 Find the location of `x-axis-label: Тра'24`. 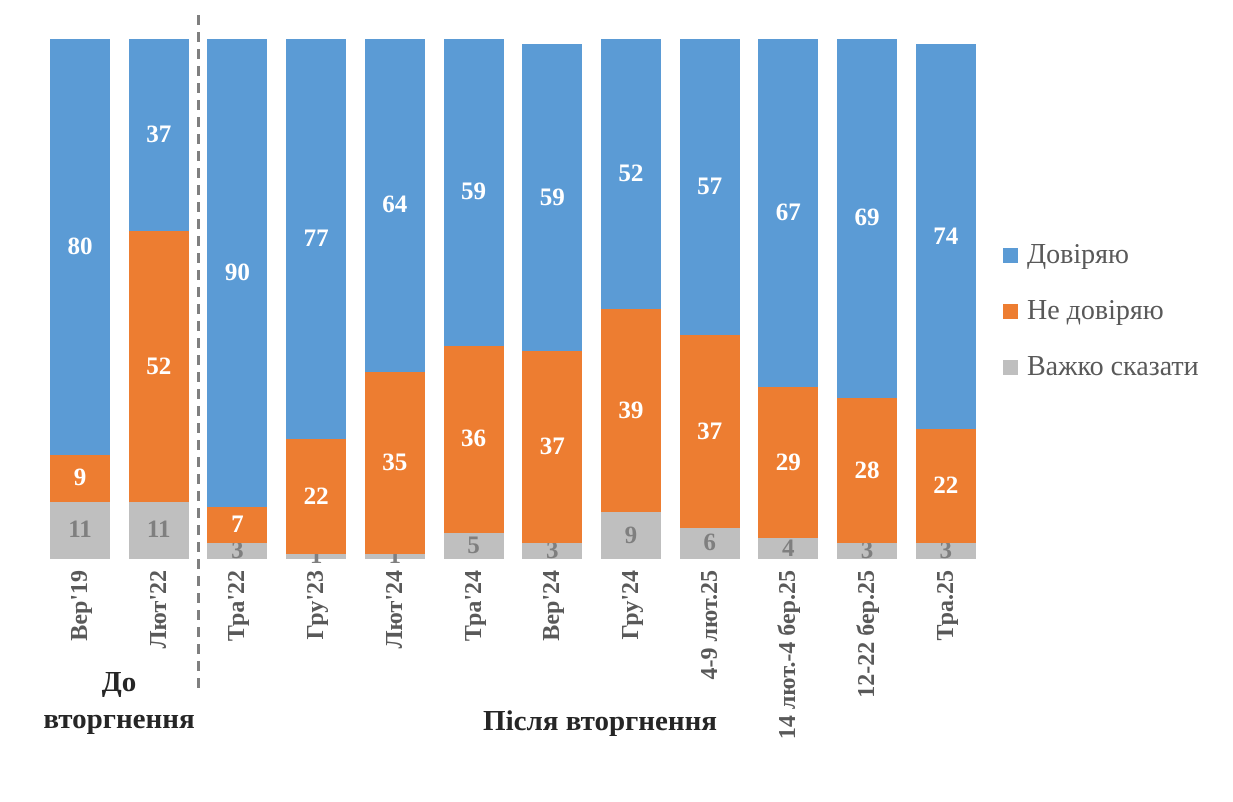

x-axis-label: Тра'24 is located at coordinates (473, 606).